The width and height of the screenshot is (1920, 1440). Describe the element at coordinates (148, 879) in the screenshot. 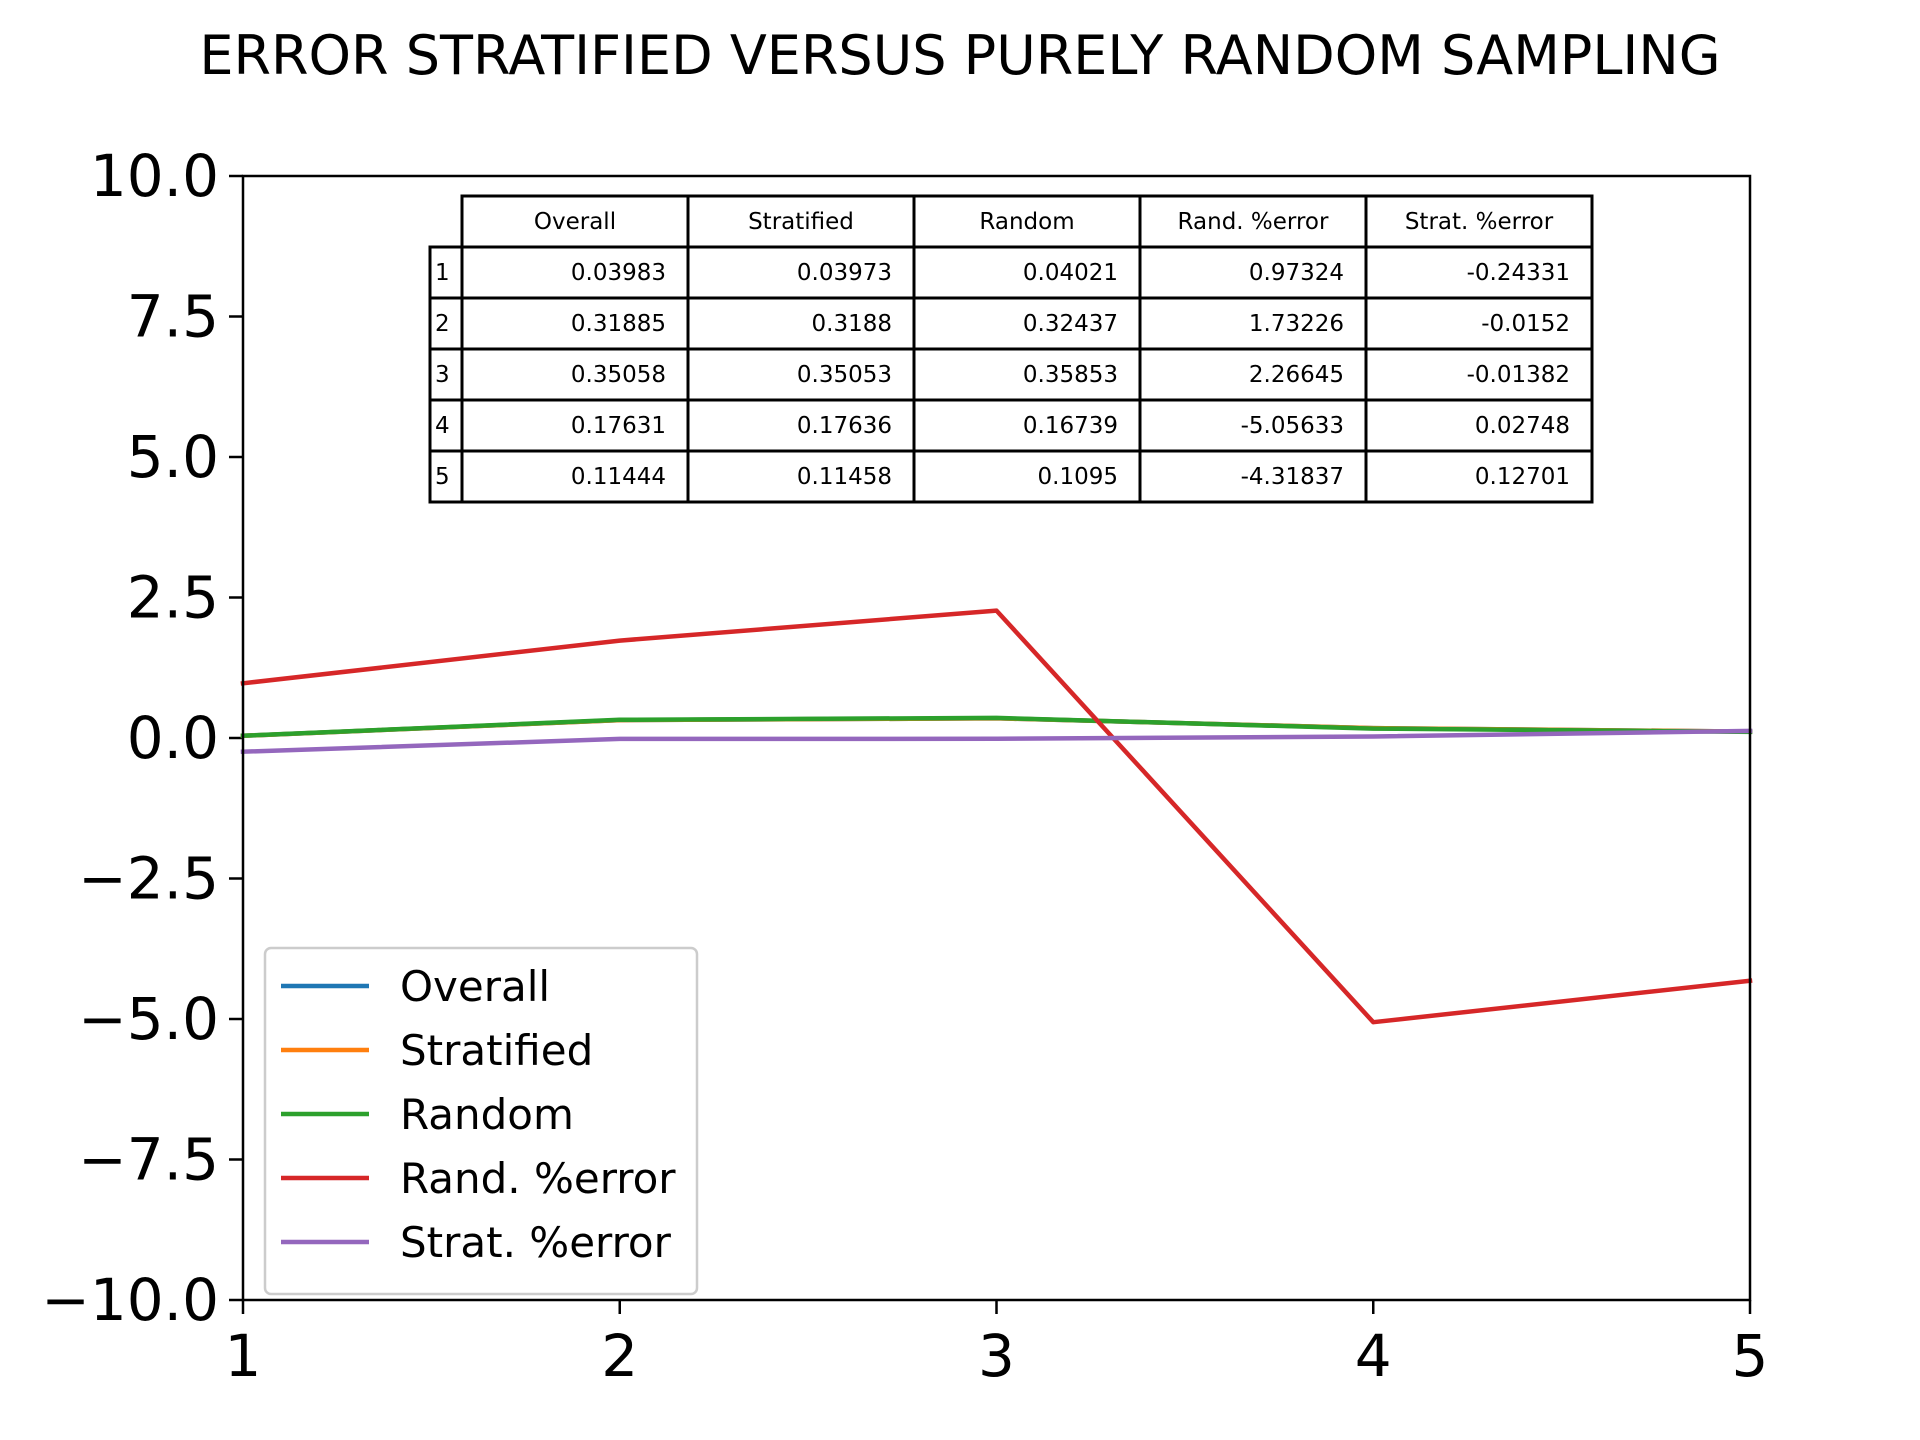

I see `y-tick-label: −2.5` at that location.